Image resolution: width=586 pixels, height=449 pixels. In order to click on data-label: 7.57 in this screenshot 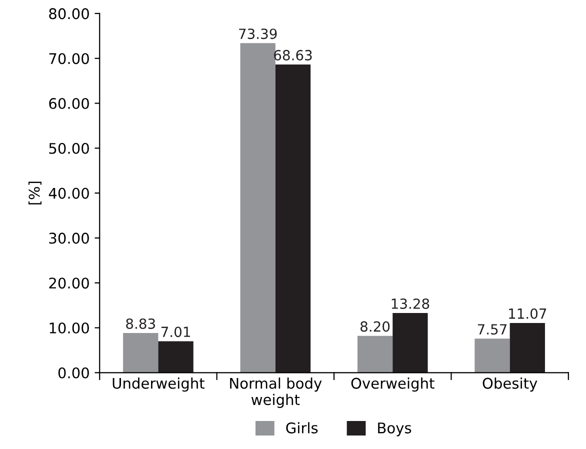, I will do `click(492, 329)`.